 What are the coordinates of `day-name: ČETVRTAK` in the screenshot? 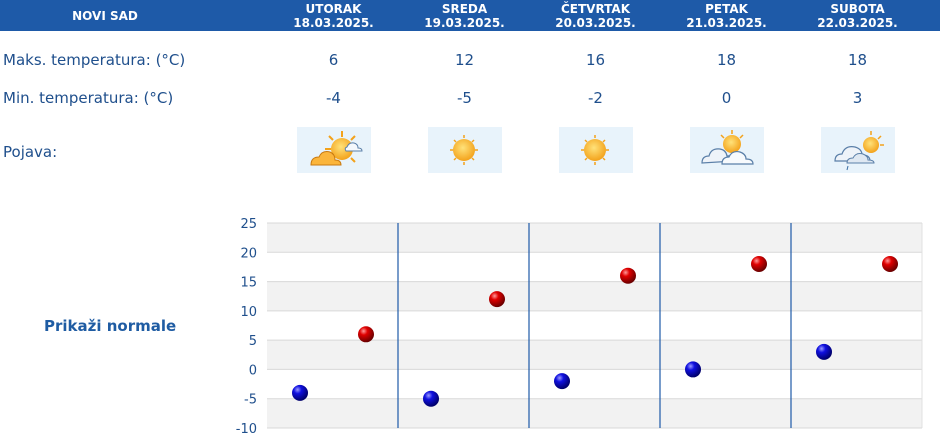 It's located at (595, 8).